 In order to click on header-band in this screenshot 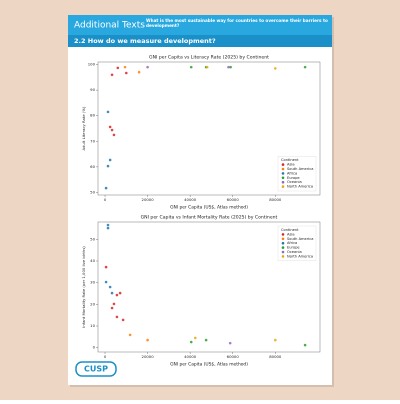, I will do `click(200, 25)`.